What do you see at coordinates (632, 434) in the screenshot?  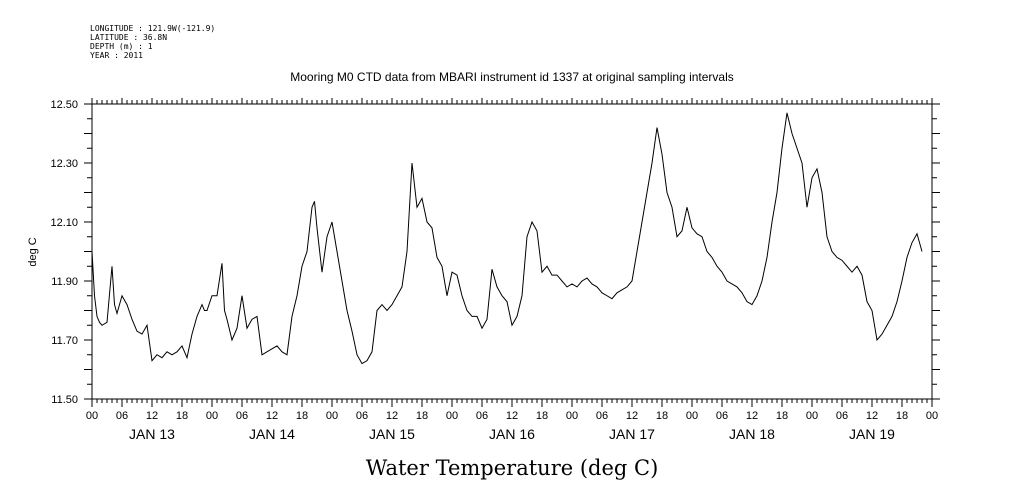 I see `day-label: JAN 17` at bounding box center [632, 434].